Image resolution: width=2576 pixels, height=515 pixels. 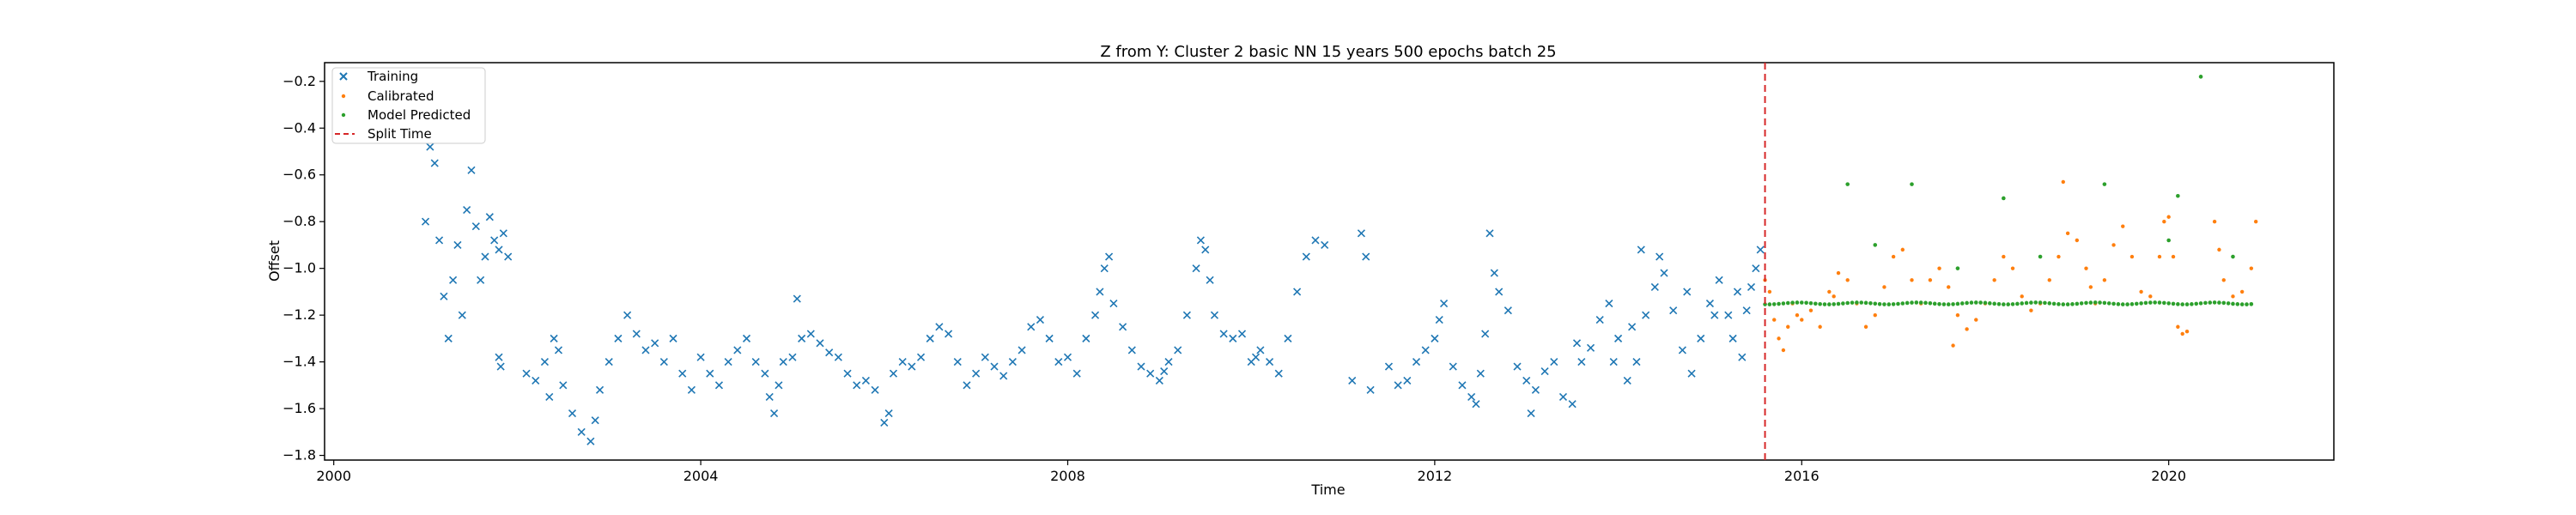 I want to click on y-axis: −1.8 −1.6 −1.4 −1.2 −1.0 −0.8 −0.6 −0.4 −0.2, so click(x=304, y=268).